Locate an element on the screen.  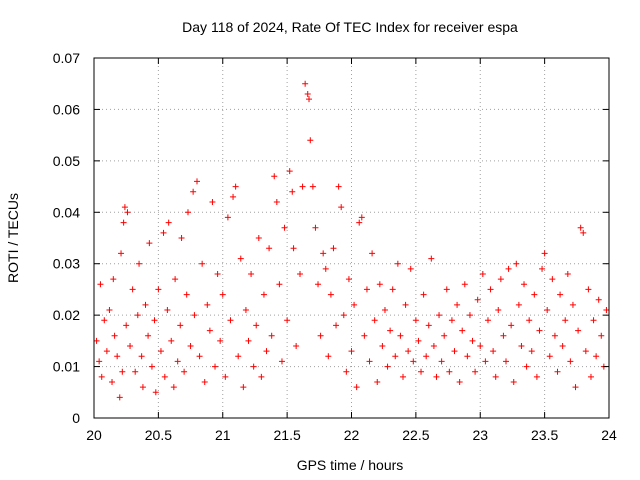
x-tick-label: 20 is located at coordinates (94, 435).